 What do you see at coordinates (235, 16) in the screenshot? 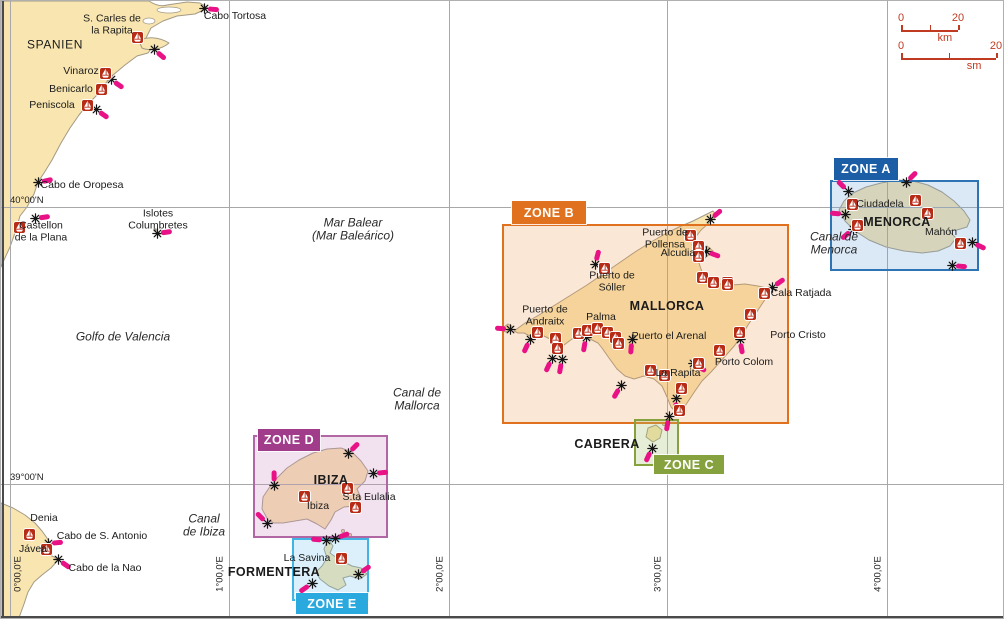
I see `map-label-cabo-tortosa: Cabo Tortosa` at bounding box center [235, 16].